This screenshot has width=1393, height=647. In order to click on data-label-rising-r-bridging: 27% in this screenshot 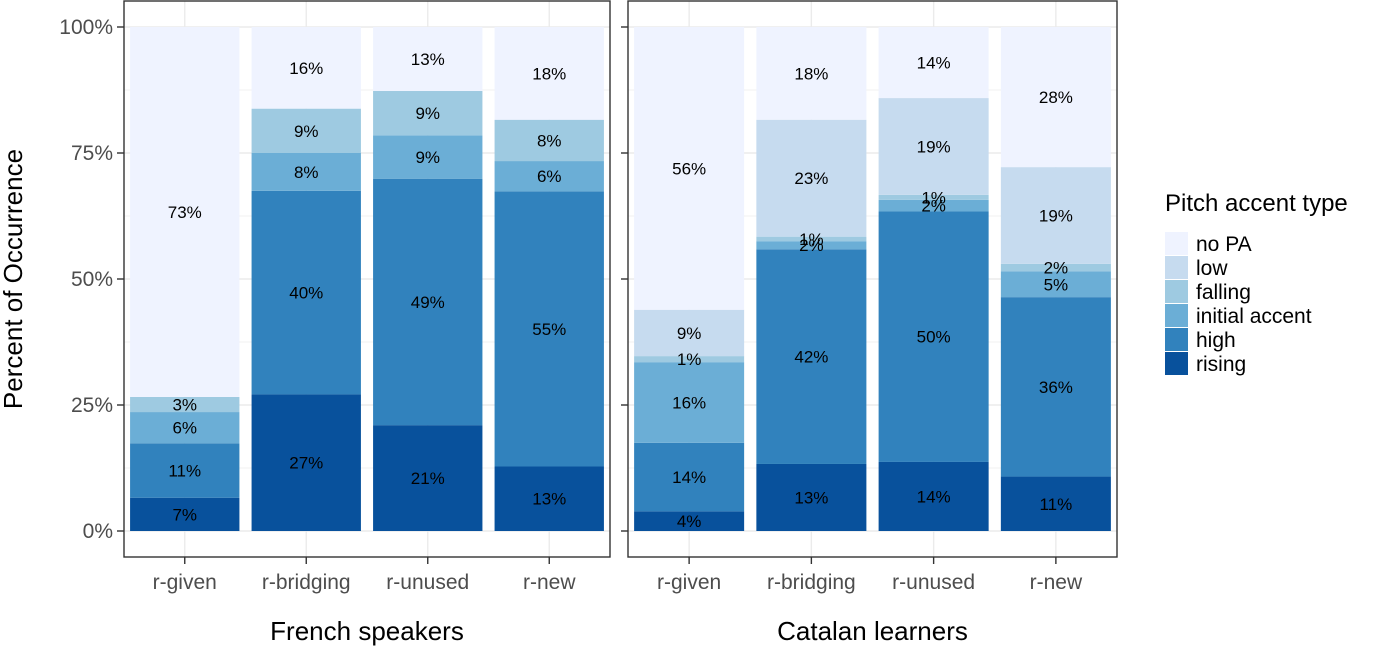, I will do `click(306, 463)`.